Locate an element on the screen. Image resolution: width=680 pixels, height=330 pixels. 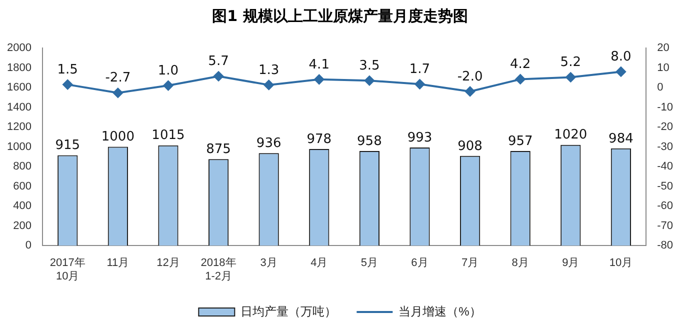
x-tick-label: 8月 is located at coordinates (520, 263).